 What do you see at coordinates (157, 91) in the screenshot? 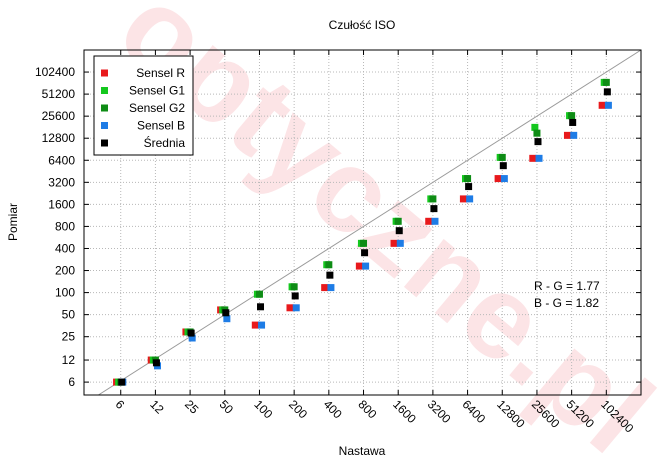
I see `legend-label: Sensel G1` at bounding box center [157, 91].